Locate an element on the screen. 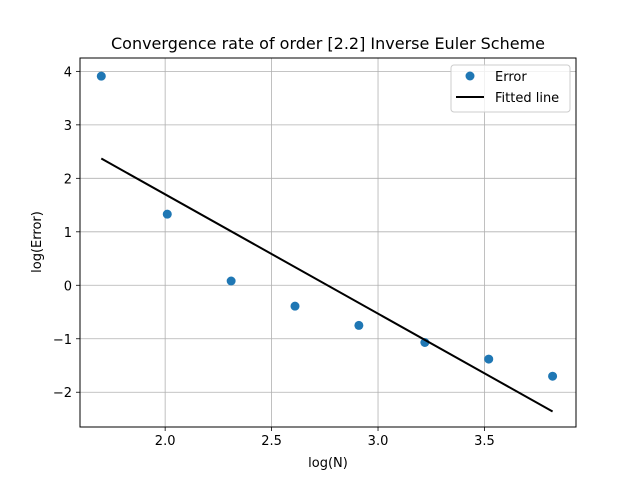 This screenshot has height=480, width=640. x-tick-label: 3.0 is located at coordinates (378, 441).